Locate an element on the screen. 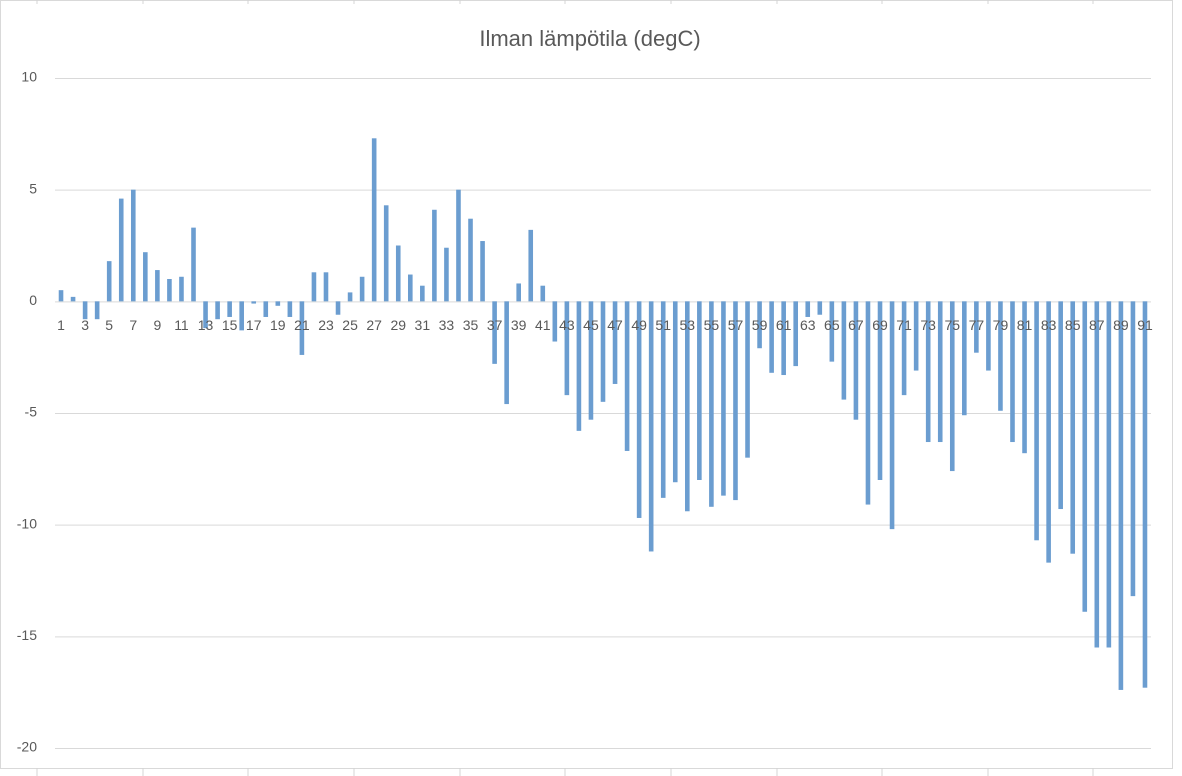  x-tick-label: 65 is located at coordinates (832, 325).